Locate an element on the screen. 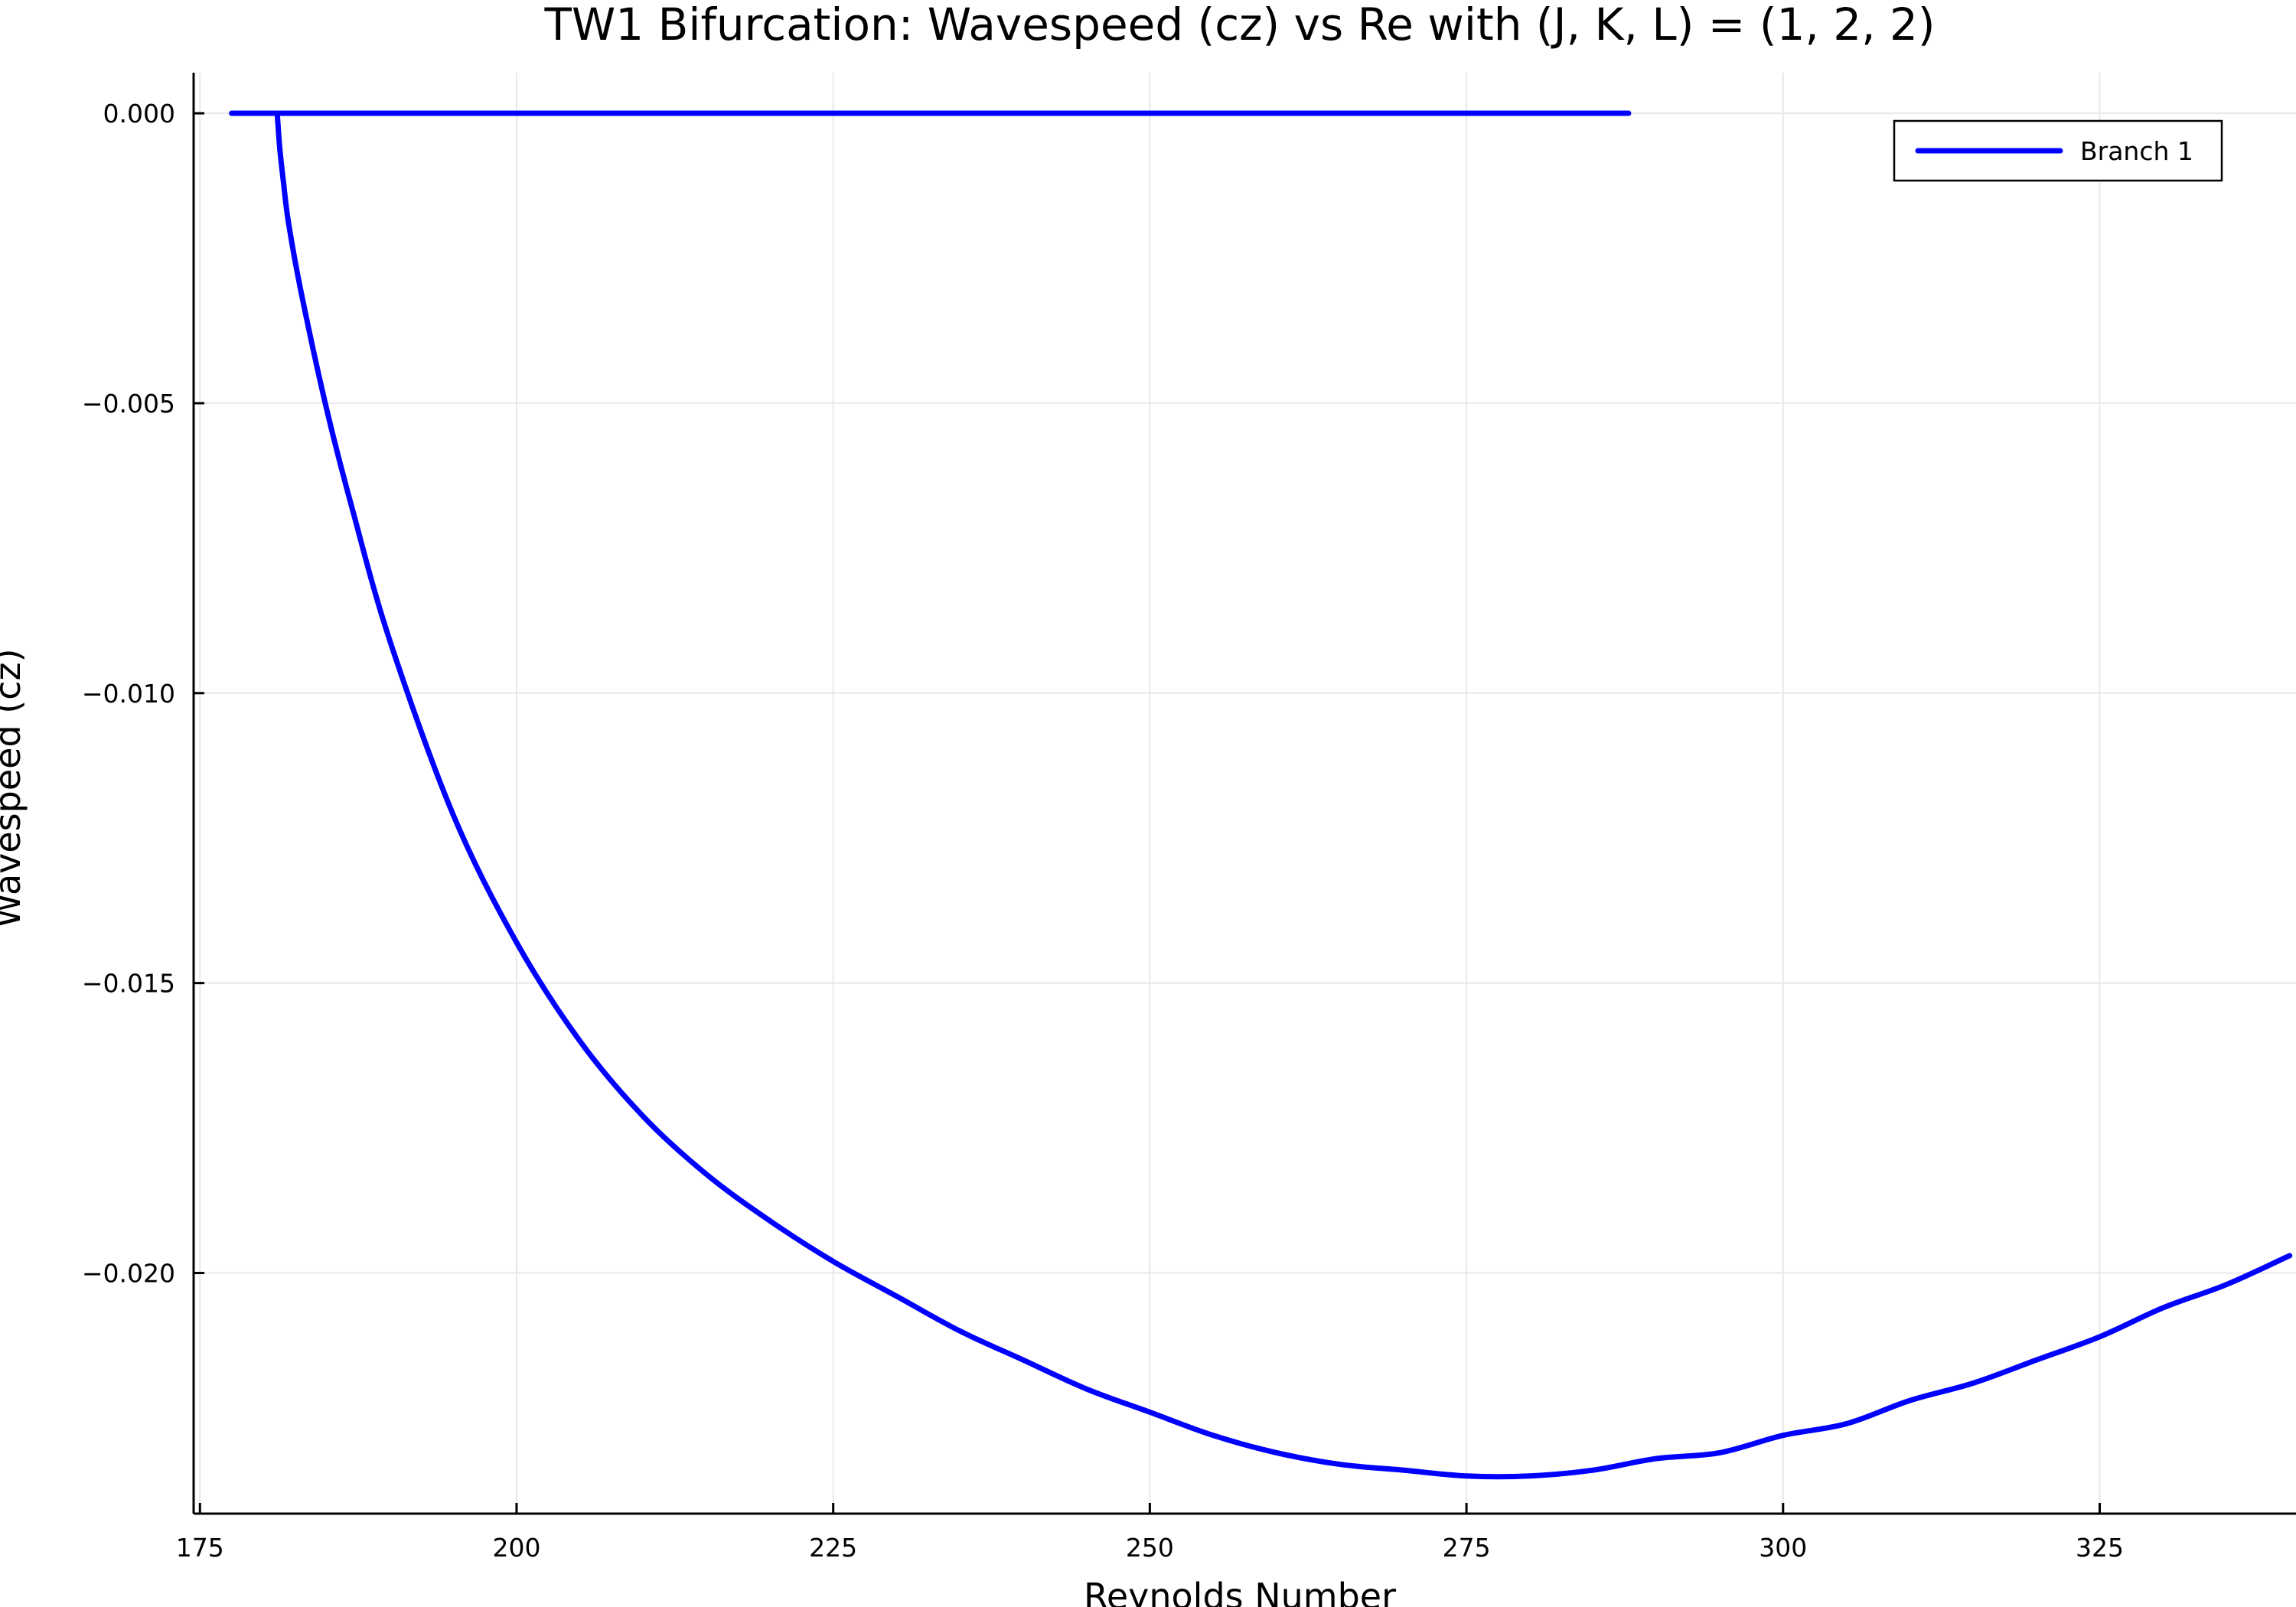  y-tick-label: −0.010 is located at coordinates (128, 694).